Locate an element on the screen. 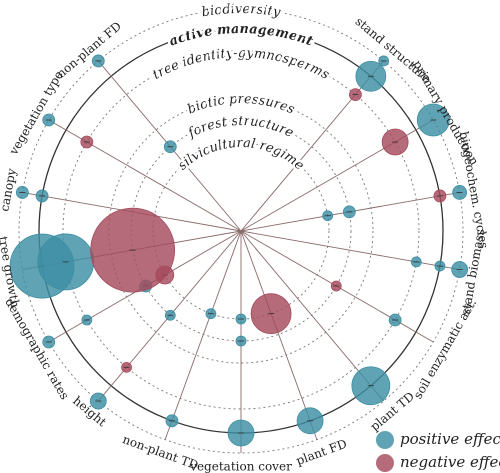 The height and width of the screenshot is (473, 500). ring-label: active management is located at coordinates (240, 36).